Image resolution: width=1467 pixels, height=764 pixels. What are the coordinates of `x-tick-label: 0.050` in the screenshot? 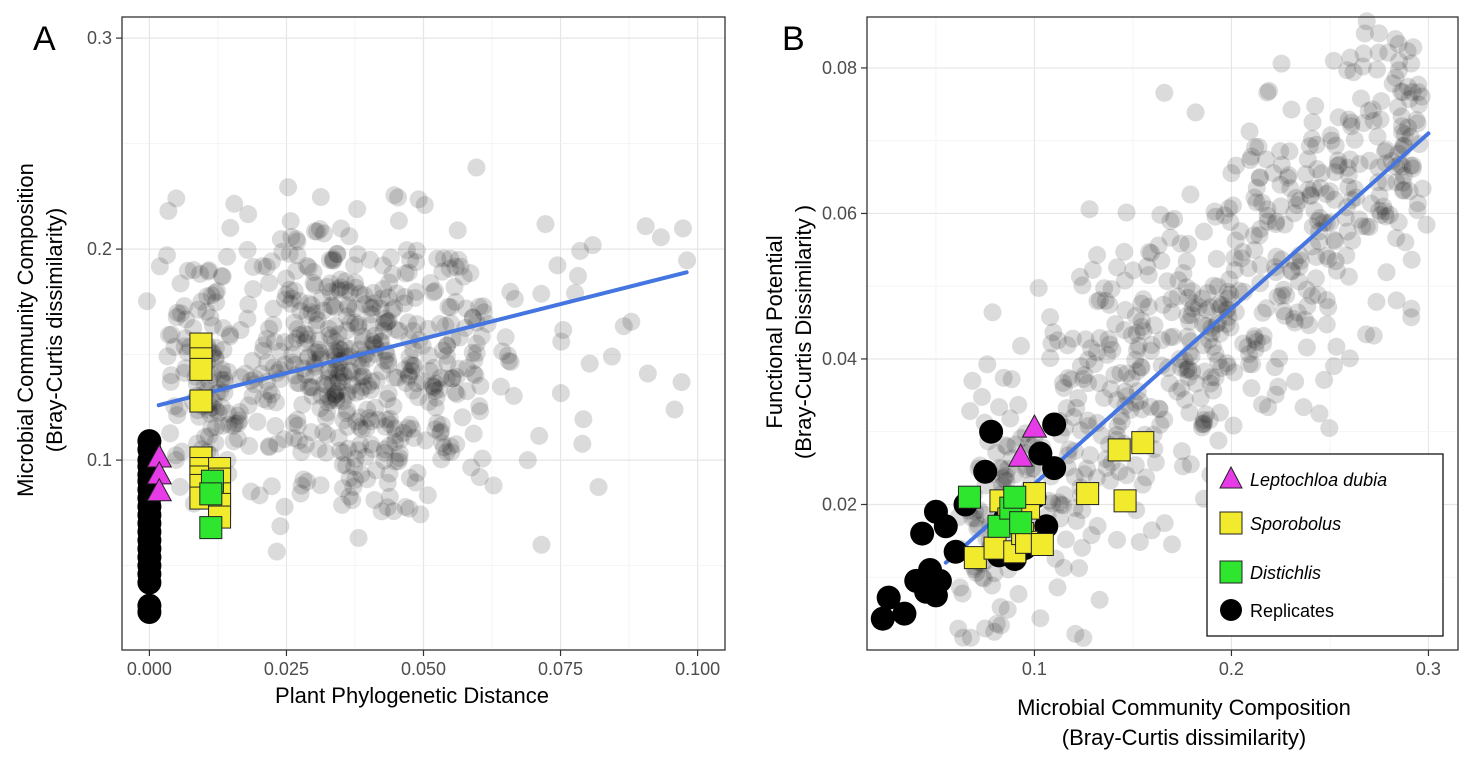 It's located at (423, 669).